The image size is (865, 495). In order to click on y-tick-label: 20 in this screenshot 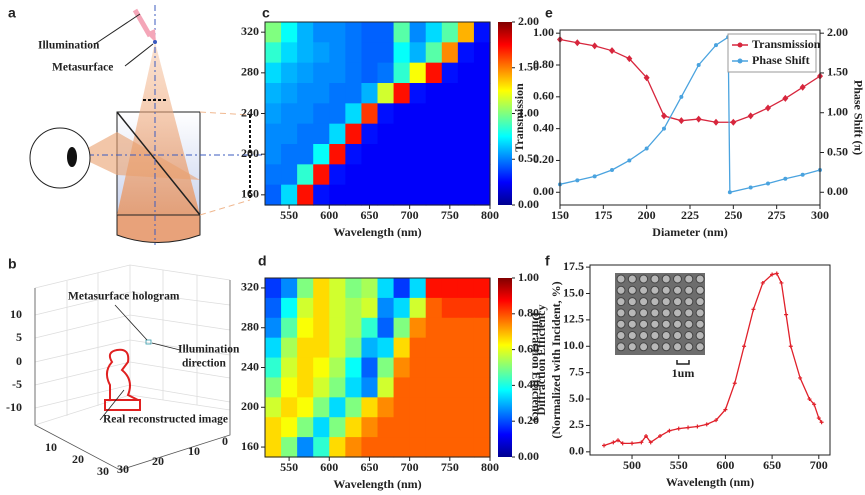, I will do `click(158, 461)`.